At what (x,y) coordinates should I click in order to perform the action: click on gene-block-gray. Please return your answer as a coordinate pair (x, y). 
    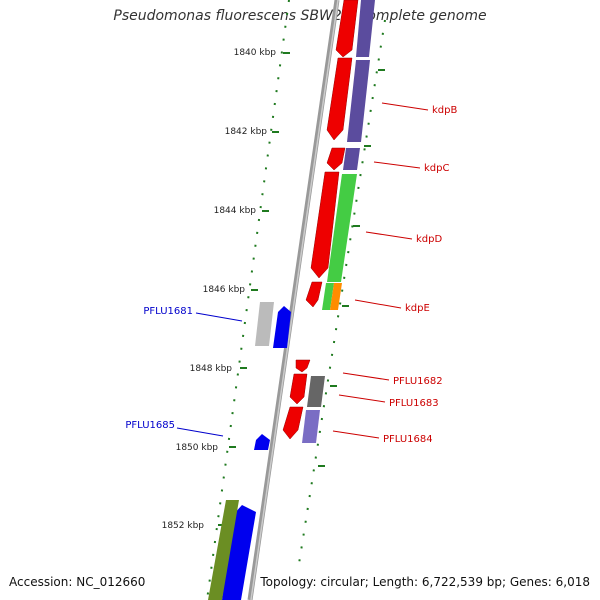
    Looking at the image, I should click on (264, 324).